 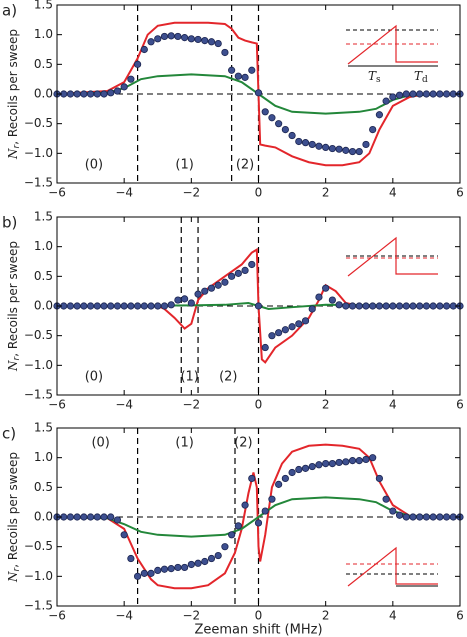 I want to click on x-tick-label: 0, so click(x=259, y=405).